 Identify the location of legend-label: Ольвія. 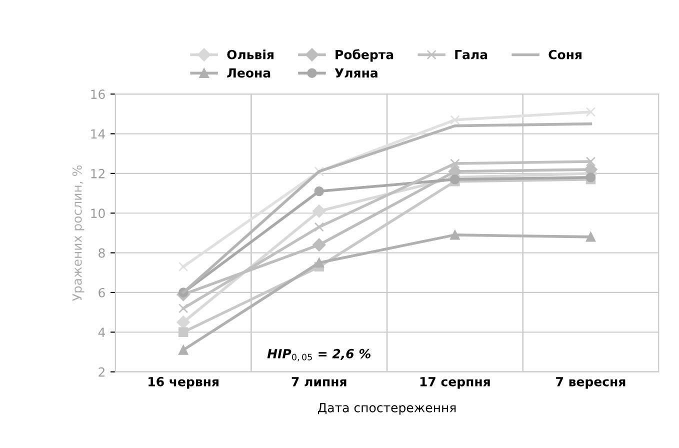
(250, 55).